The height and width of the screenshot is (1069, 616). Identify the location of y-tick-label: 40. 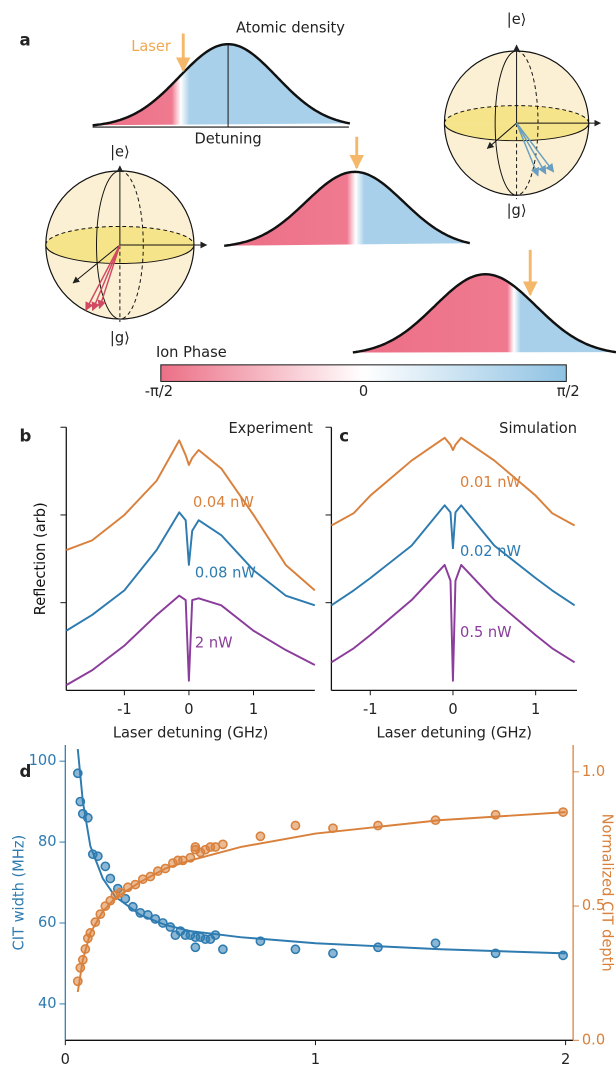
(47, 1003).